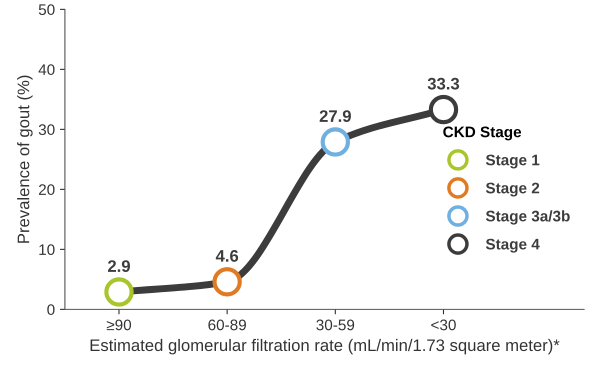 This screenshot has width=590, height=375. Describe the element at coordinates (46, 190) in the screenshot. I see `y-tick-label: 20` at that location.